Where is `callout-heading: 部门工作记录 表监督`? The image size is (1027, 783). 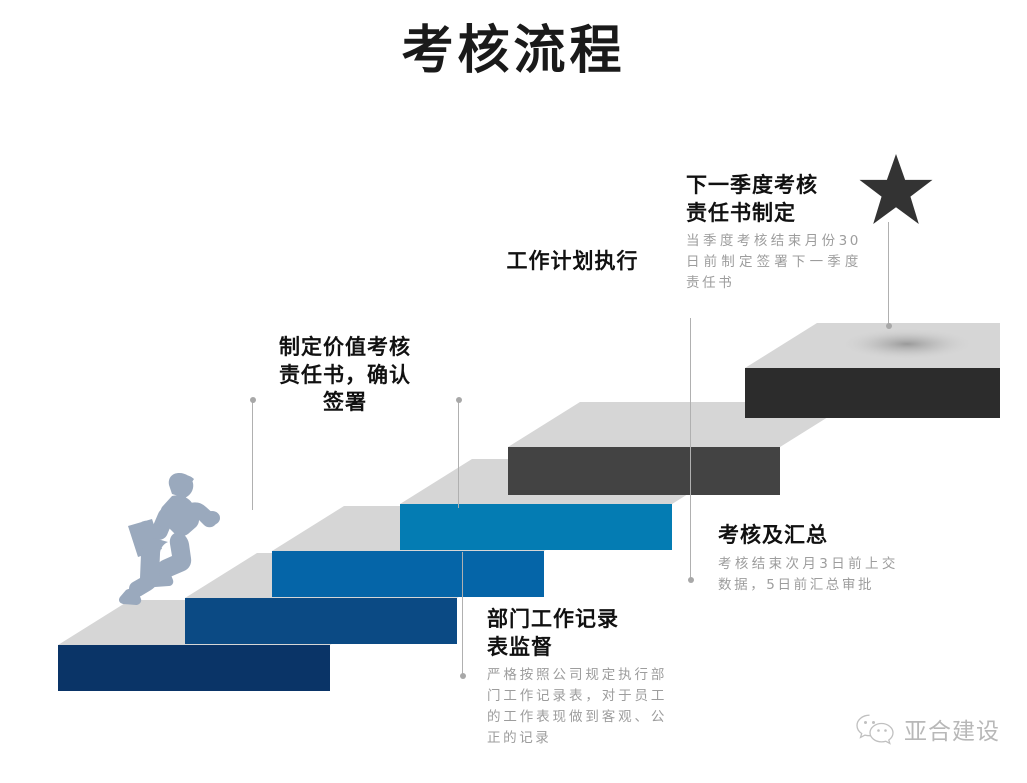
callout-heading: 部门工作记录 表监督 is located at coordinates (553, 633).